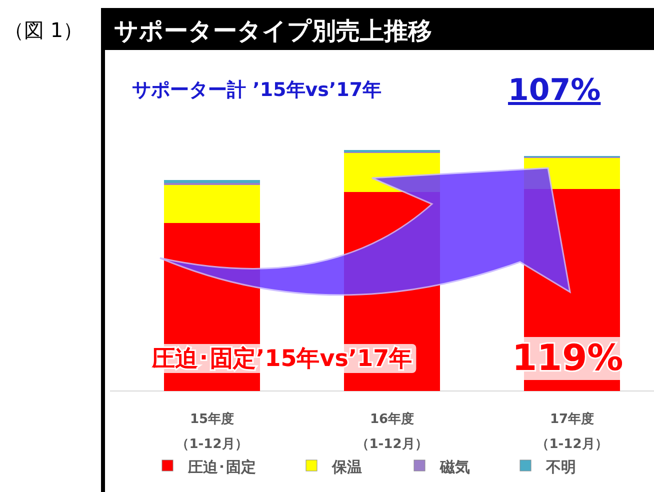 This screenshot has height=492, width=654. Describe the element at coordinates (346, 467) in the screenshot. I see `legend-label: 保温` at that location.